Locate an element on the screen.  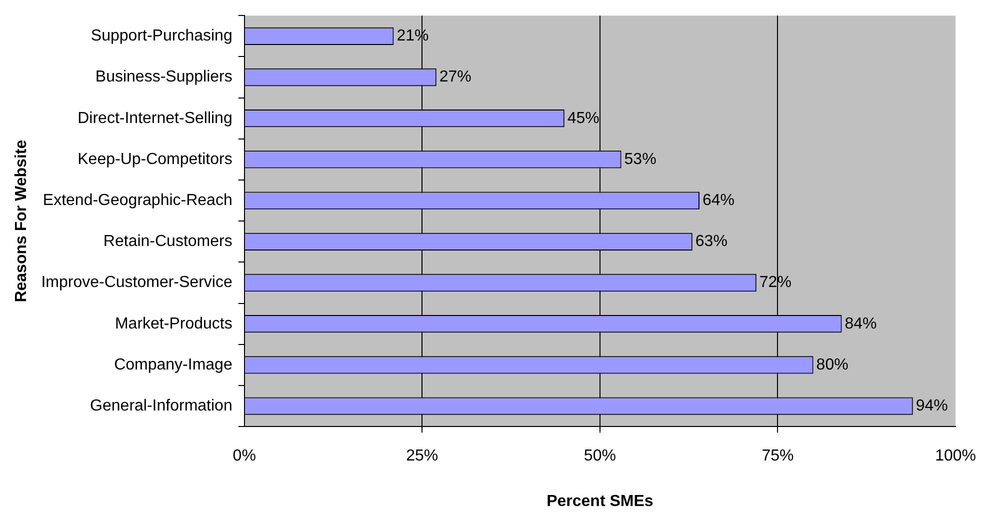
x-tick-label: 0% is located at coordinates (244, 456).